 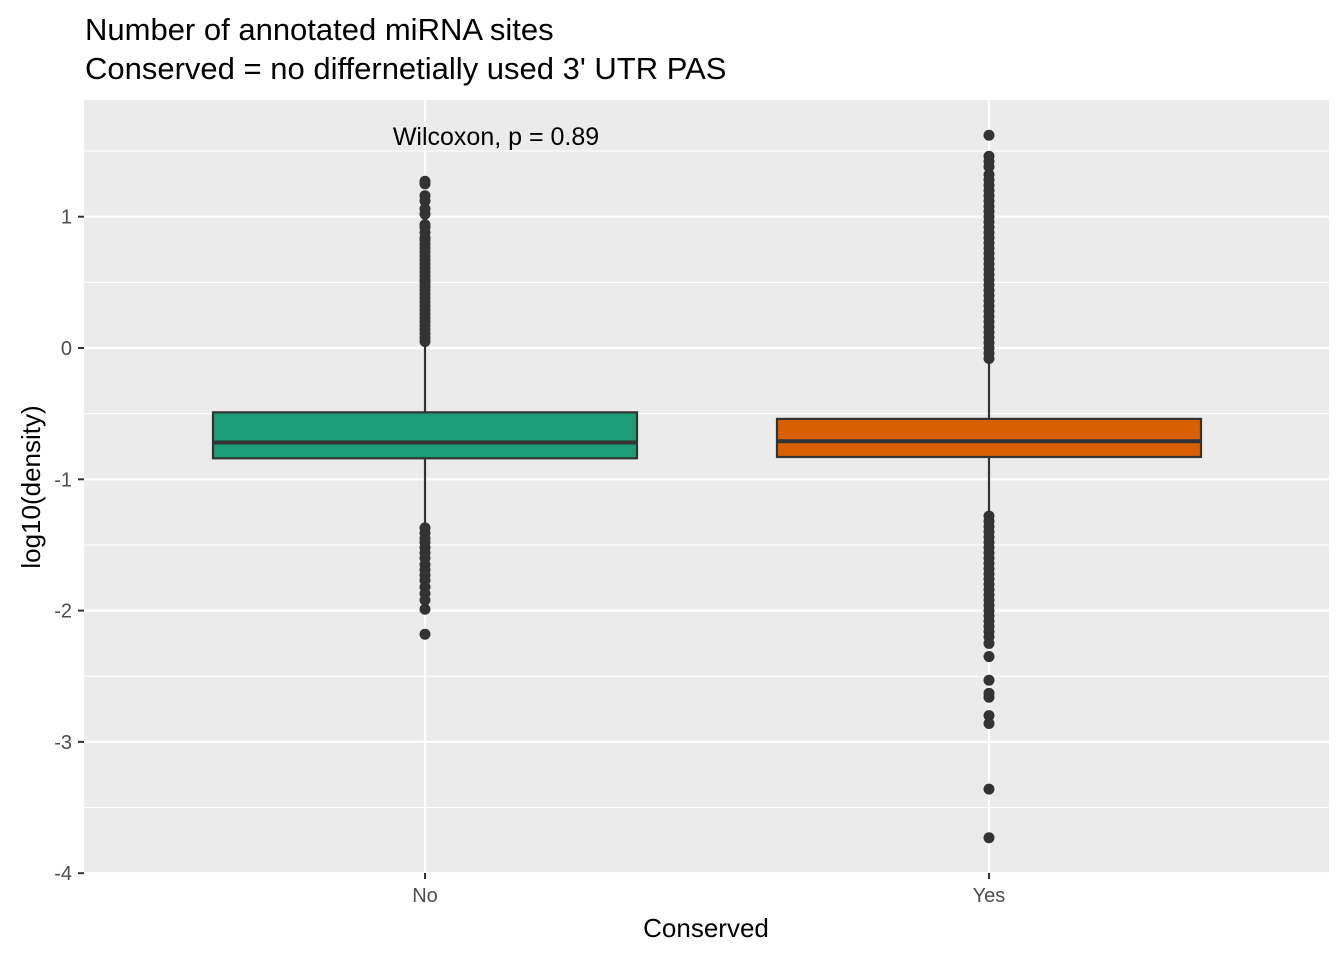 What do you see at coordinates (66, 218) in the screenshot?
I see `y-tick-label: 1` at bounding box center [66, 218].